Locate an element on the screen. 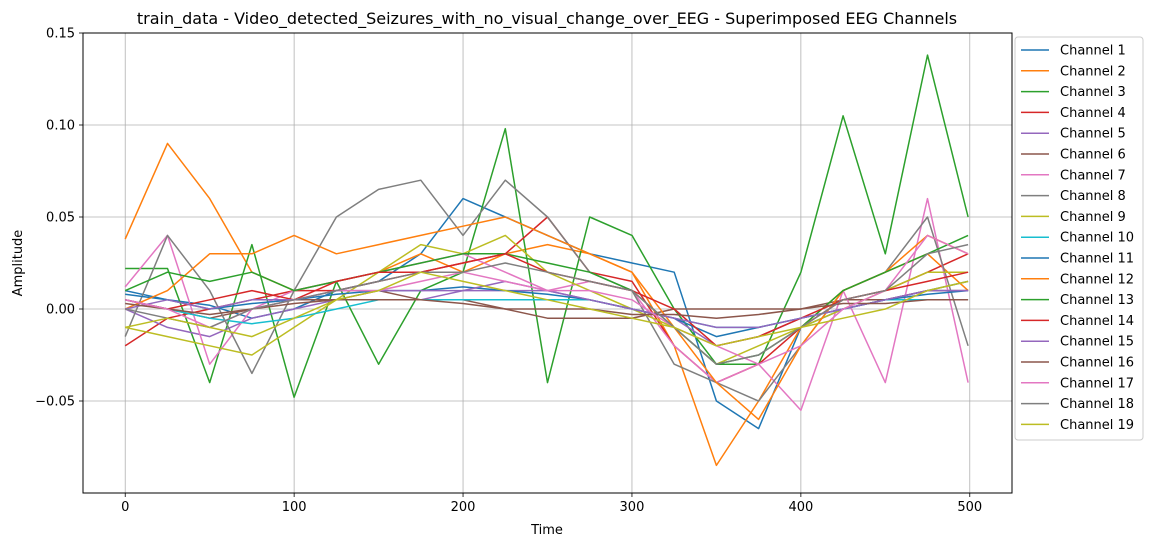 The height and width of the screenshot is (551, 1154). x-tick-label: 500 is located at coordinates (969, 507).